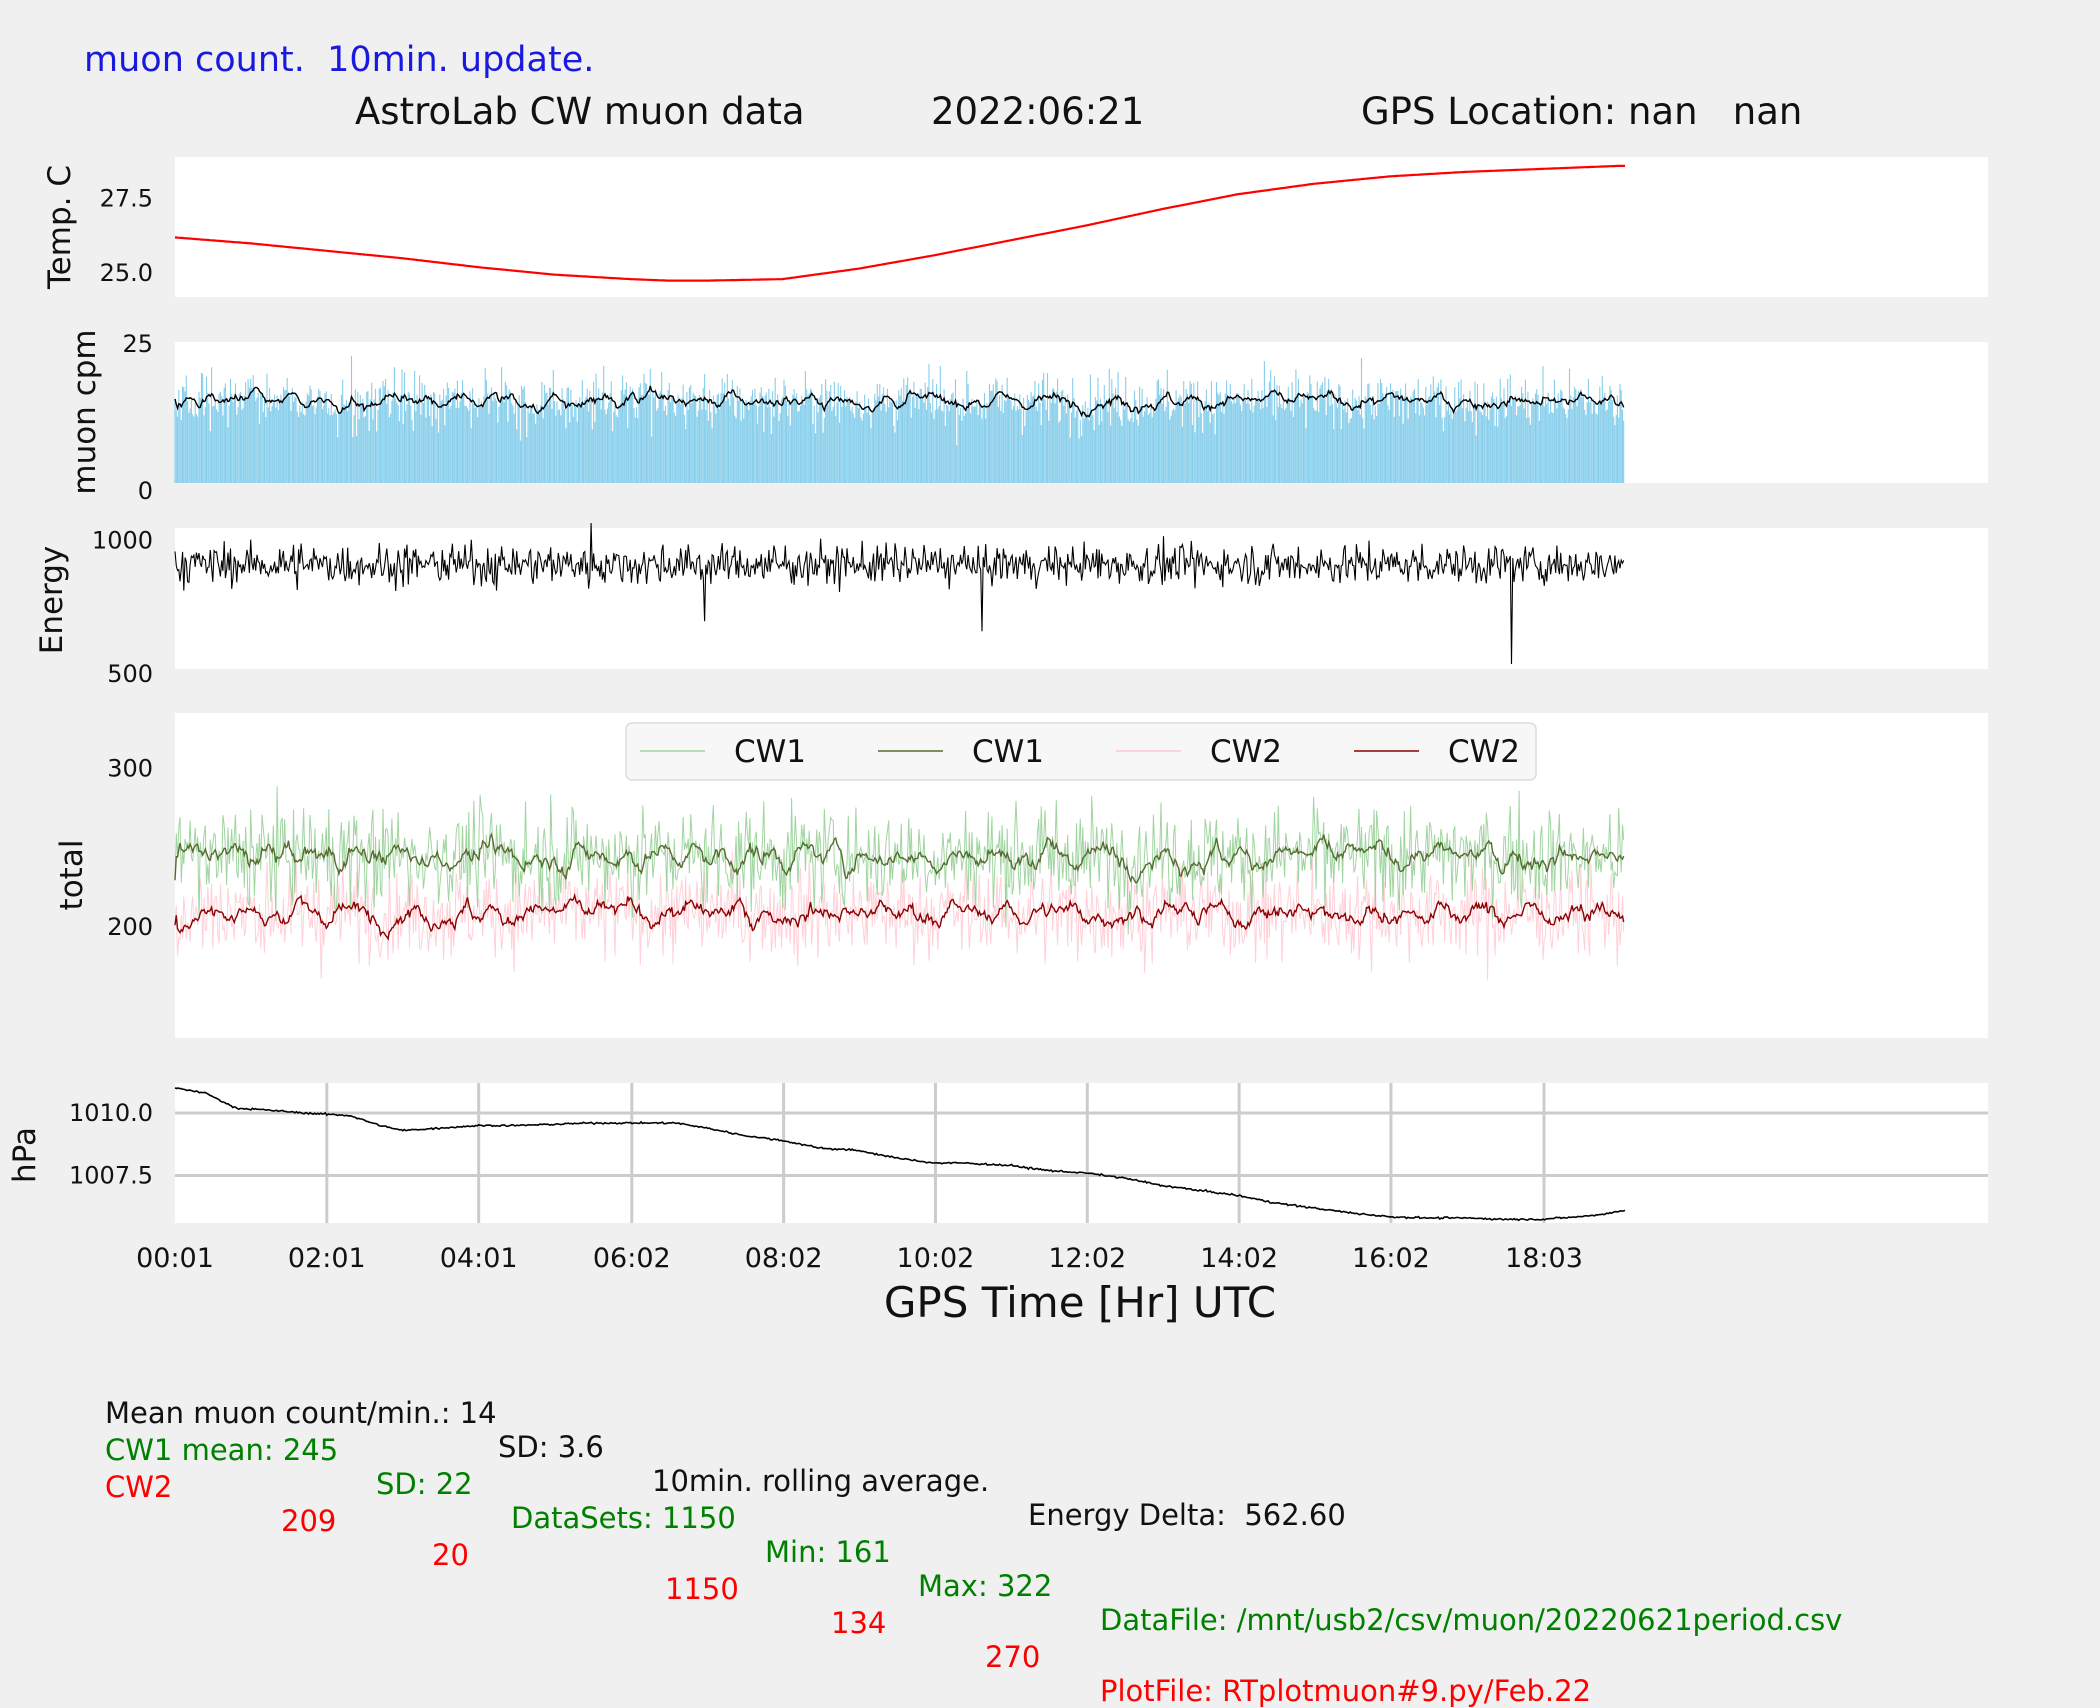  What do you see at coordinates (1391, 1258) in the screenshot?
I see `x-tick-1602: 16:02` at bounding box center [1391, 1258].